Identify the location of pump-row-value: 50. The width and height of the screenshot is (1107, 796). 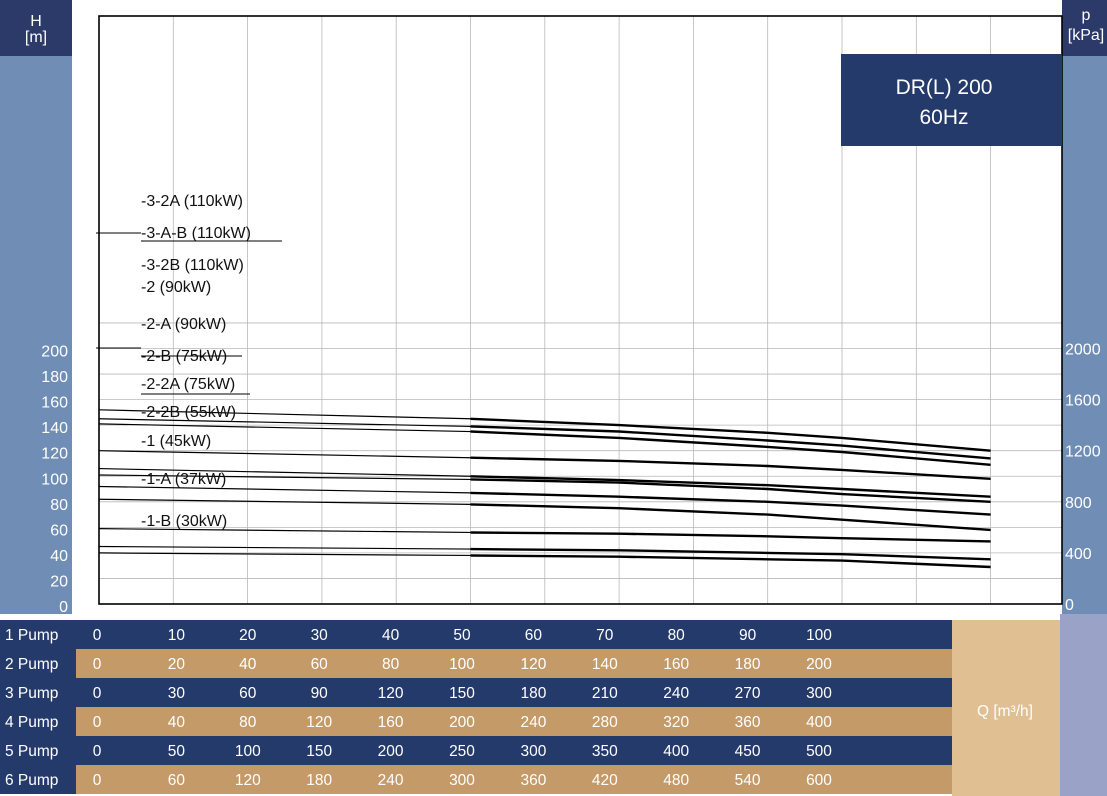
(177, 751).